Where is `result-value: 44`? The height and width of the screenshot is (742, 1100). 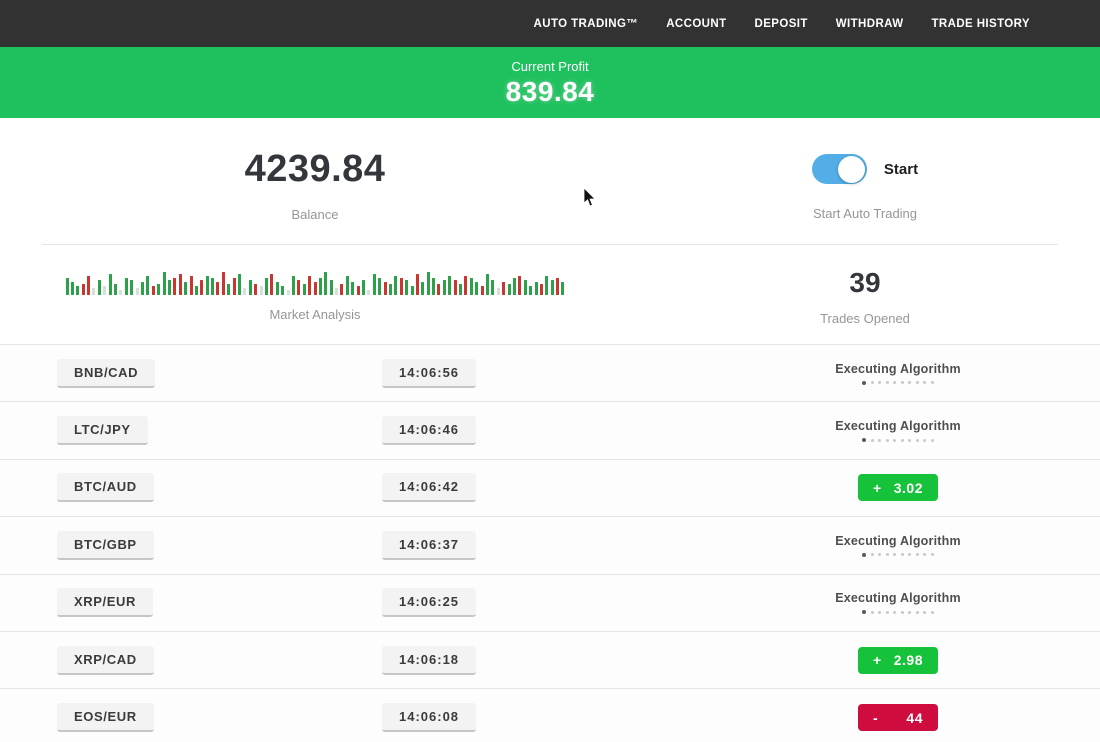 result-value: 44 is located at coordinates (914, 717).